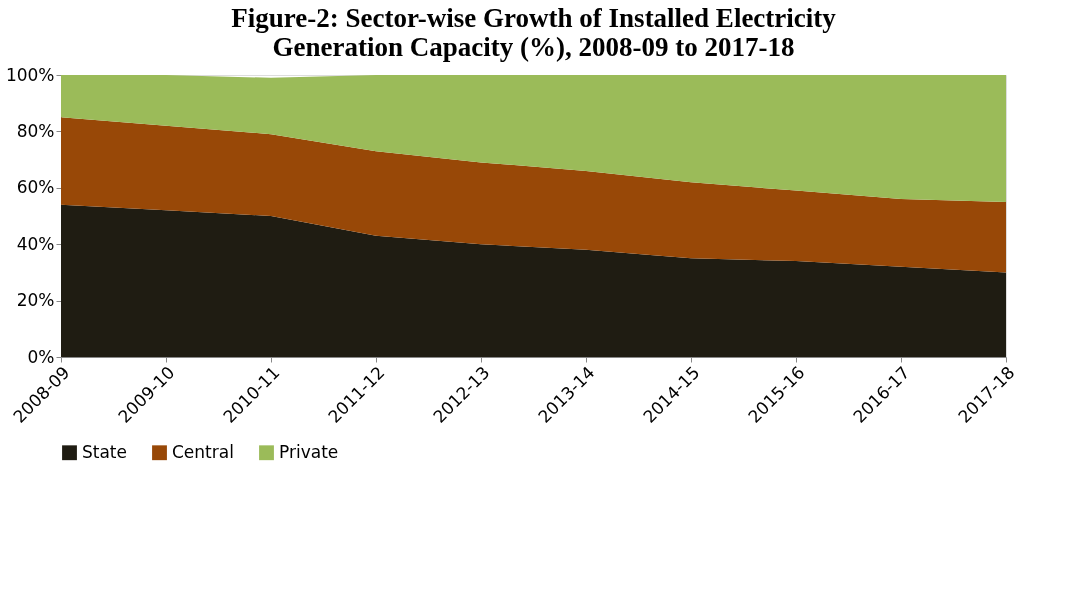 The height and width of the screenshot is (603, 1087). What do you see at coordinates (203, 451) in the screenshot?
I see `legend-label: Central` at bounding box center [203, 451].